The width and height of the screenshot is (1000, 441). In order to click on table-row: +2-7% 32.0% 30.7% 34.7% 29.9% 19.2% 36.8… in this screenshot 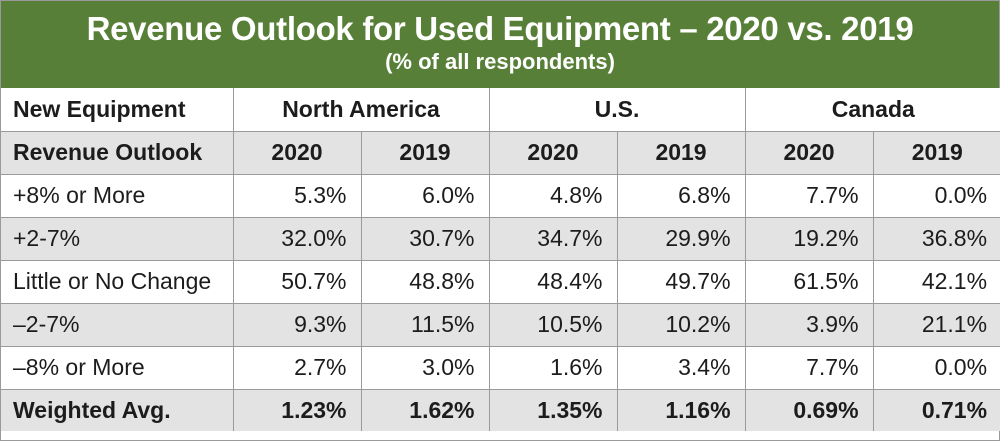, I will do `click(500, 239)`.